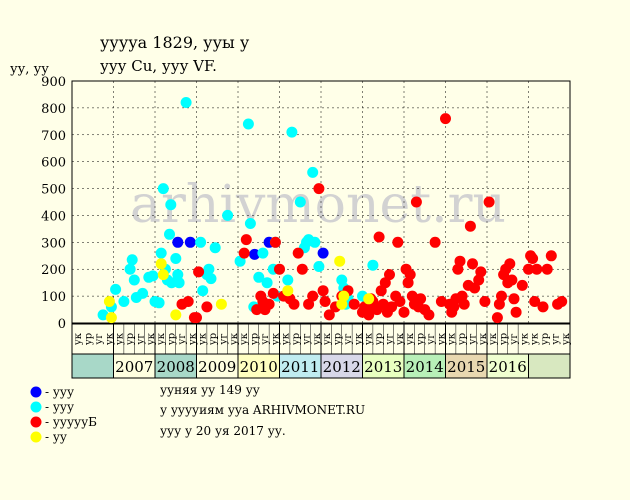 This screenshot has width=630, height=500. Describe the element at coordinates (53, 270) in the screenshot. I see `y-tick-label: 200` at that location.